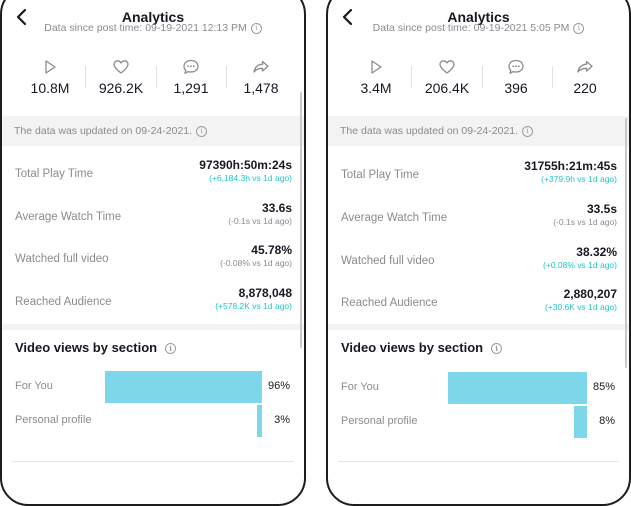 This screenshot has width=631, height=506. I want to click on views-metric: 3.4M, so click(376, 77).